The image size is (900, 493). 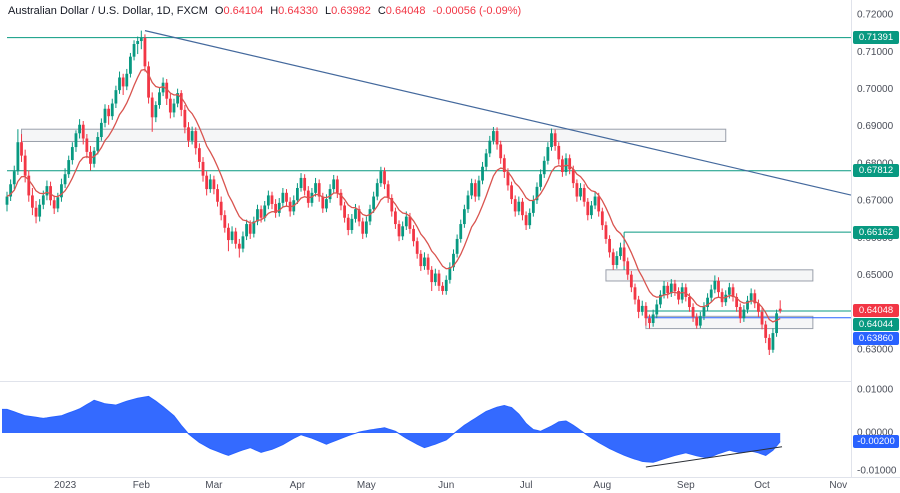 What do you see at coordinates (876, 325) in the screenshot?
I see `price-label: 0.64044` at bounding box center [876, 325].